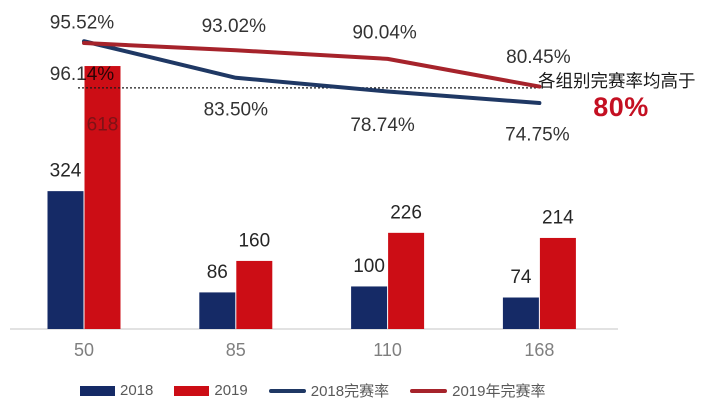 The width and height of the screenshot is (702, 416). What do you see at coordinates (499, 391) in the screenshot?
I see `legend-label-2019-line: 2019年完赛率` at bounding box center [499, 391].